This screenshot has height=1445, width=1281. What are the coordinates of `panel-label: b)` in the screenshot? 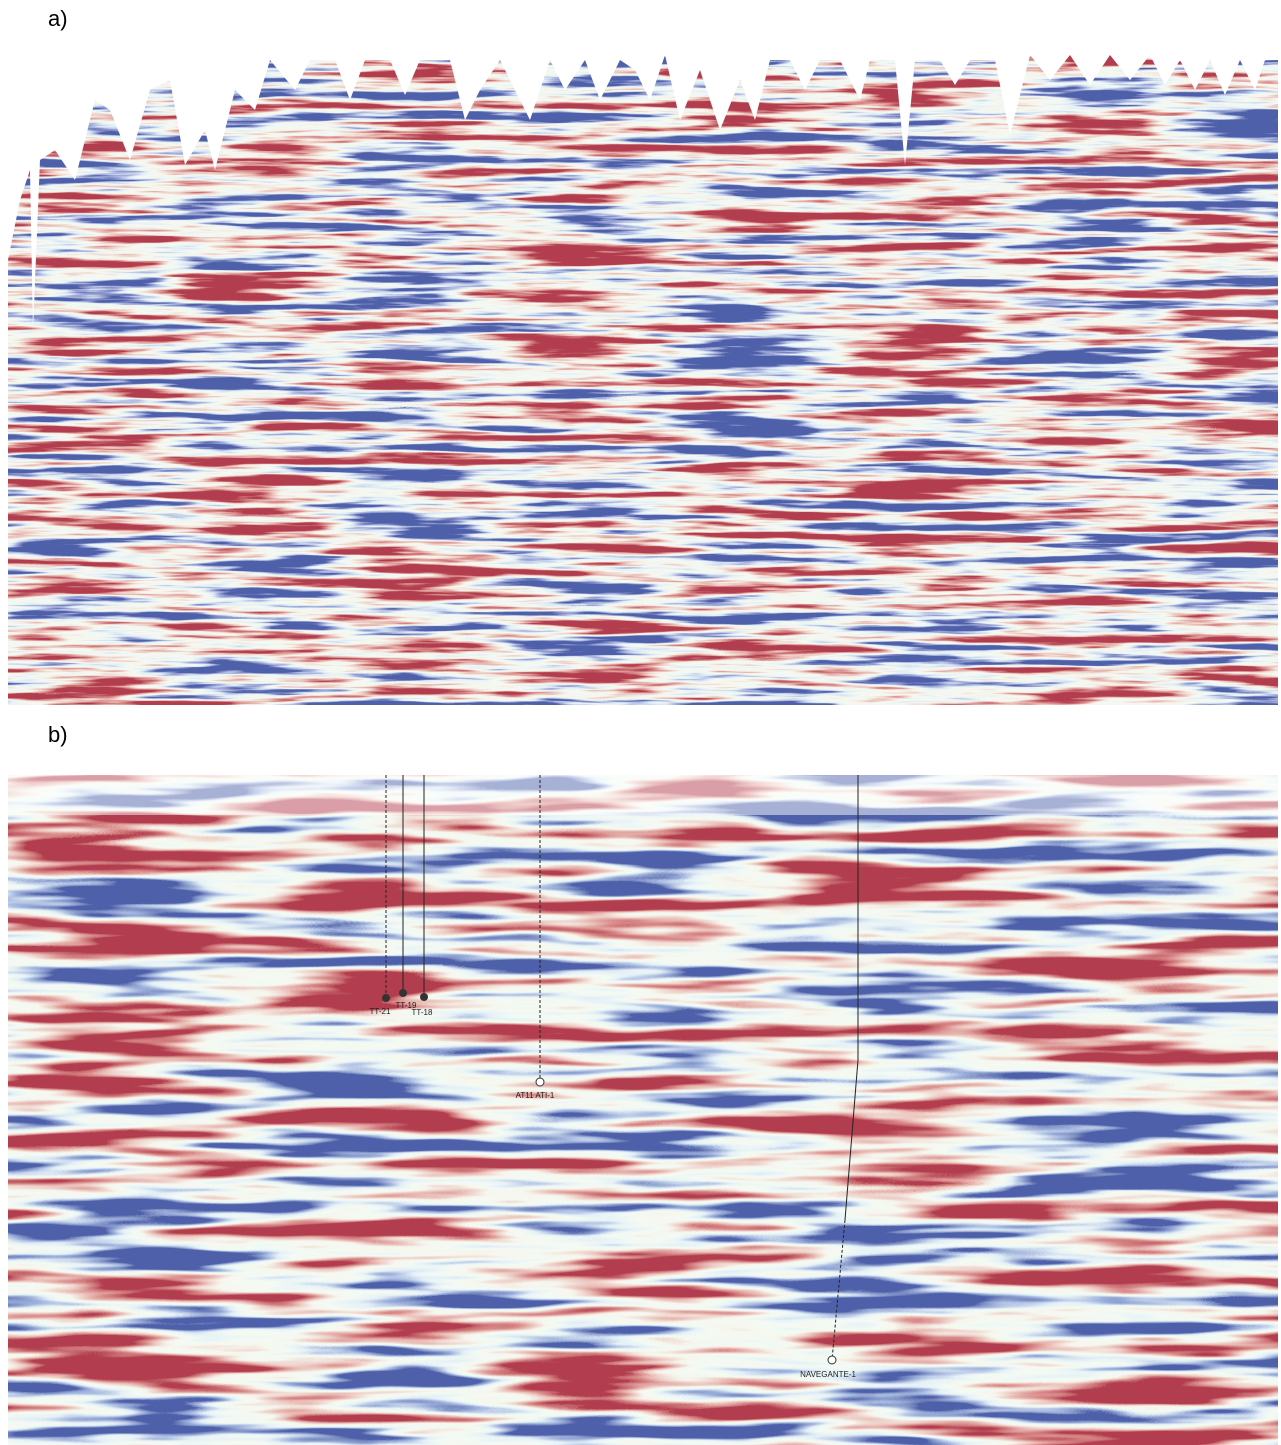 It's located at (58, 734).